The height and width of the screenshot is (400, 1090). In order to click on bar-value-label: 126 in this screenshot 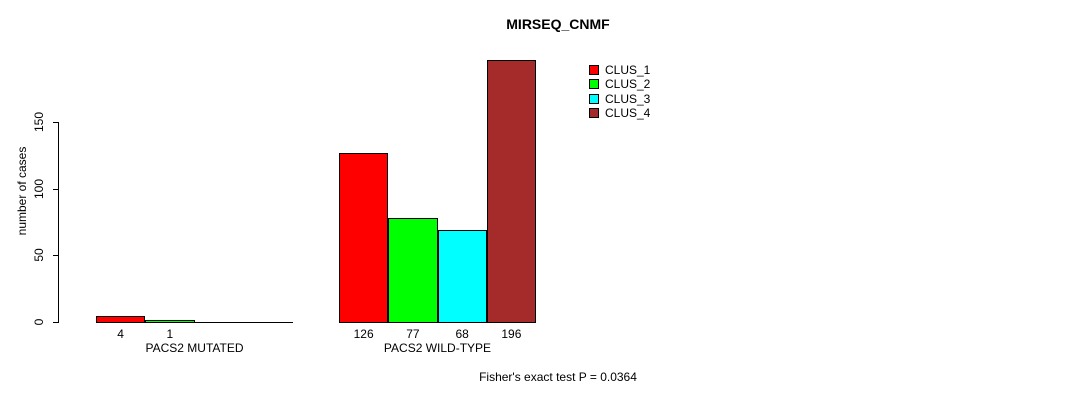, I will do `click(363, 334)`.